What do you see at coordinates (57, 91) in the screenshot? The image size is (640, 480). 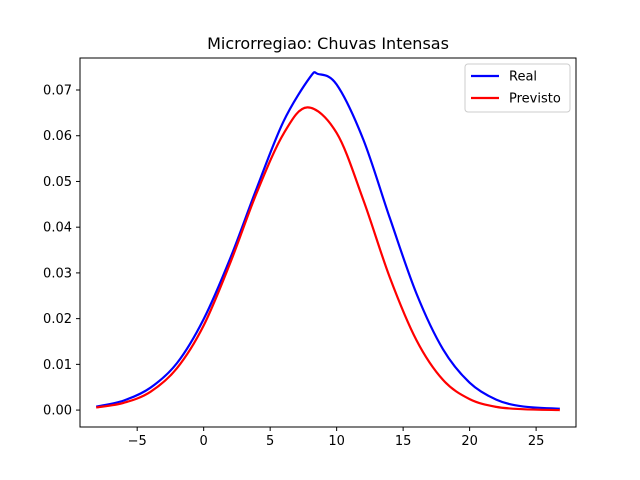 I see `y-tick-label: 0.07` at bounding box center [57, 91].